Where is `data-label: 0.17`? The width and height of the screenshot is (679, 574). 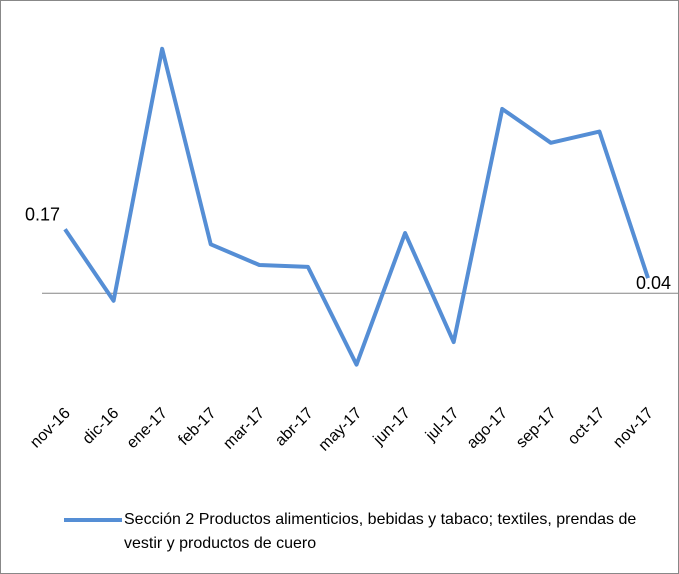
data-label: 0.17 is located at coordinates (42, 214).